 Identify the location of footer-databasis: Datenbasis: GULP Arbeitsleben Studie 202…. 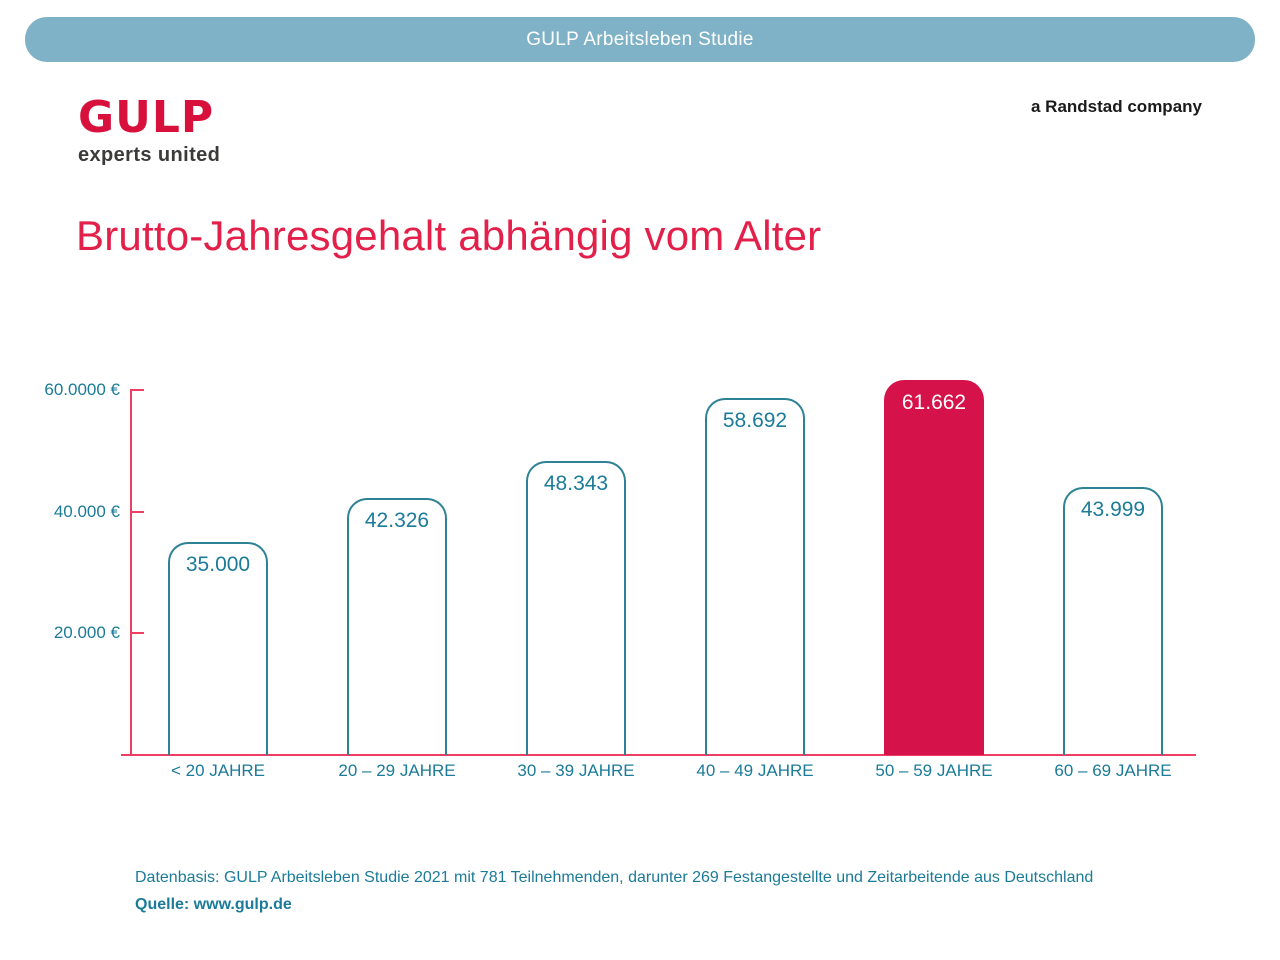
(614, 877).